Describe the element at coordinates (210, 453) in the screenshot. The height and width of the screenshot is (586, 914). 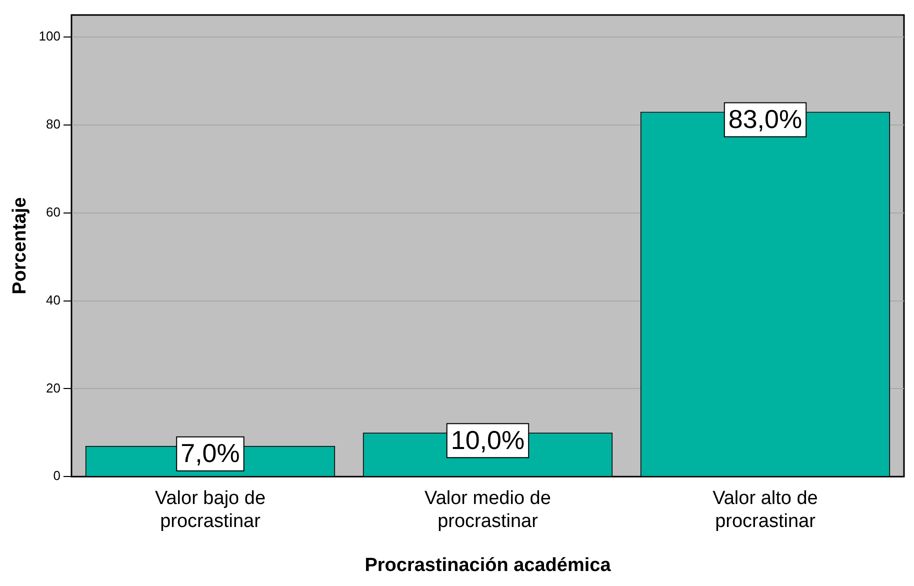
I see `data-label: 7,0%` at that location.